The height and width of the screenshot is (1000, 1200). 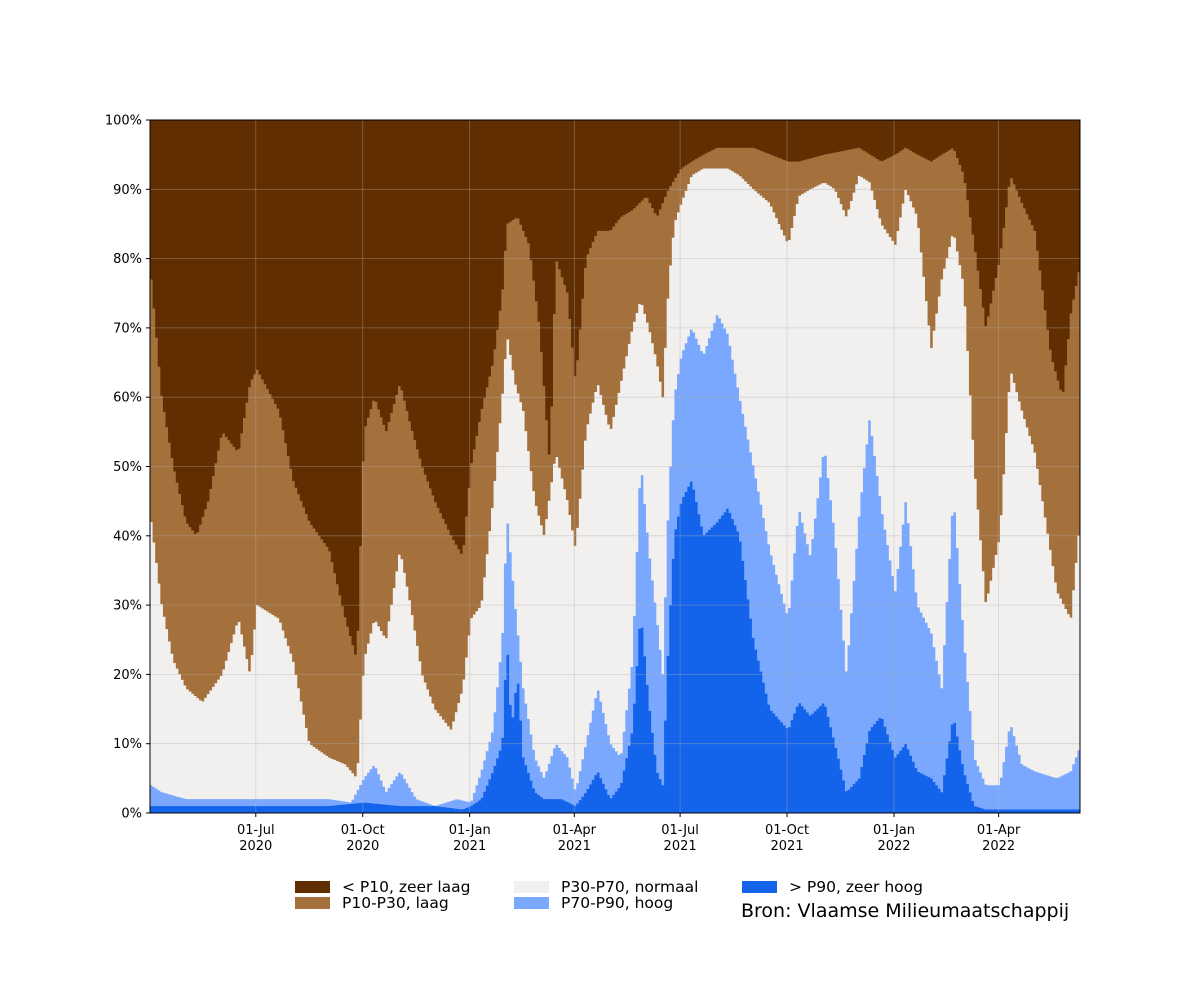 What do you see at coordinates (127, 259) in the screenshot?
I see `y-tick-label: 80%` at bounding box center [127, 259].